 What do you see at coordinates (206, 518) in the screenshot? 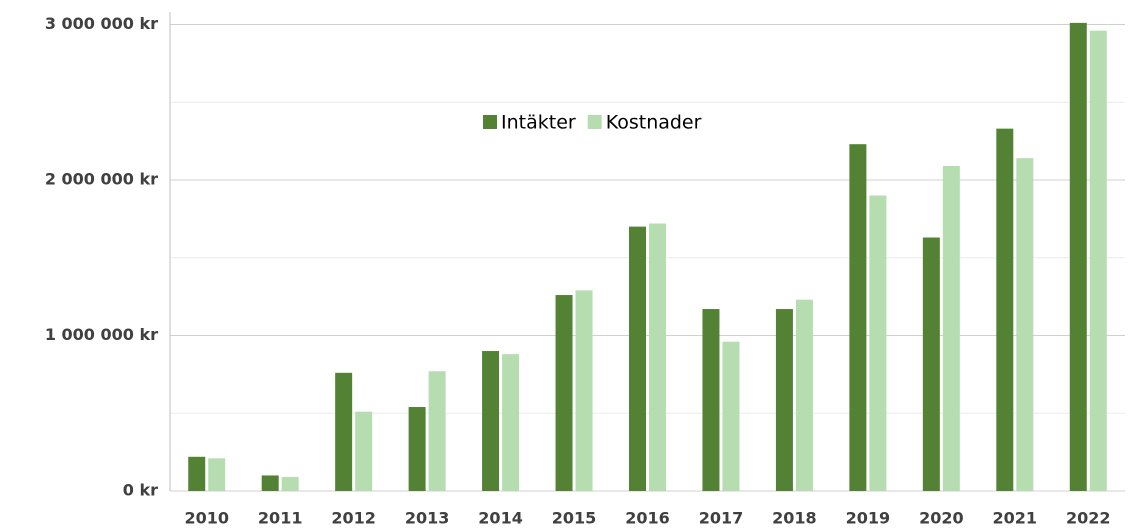
I see `x-tick-label: 2010` at bounding box center [206, 518].